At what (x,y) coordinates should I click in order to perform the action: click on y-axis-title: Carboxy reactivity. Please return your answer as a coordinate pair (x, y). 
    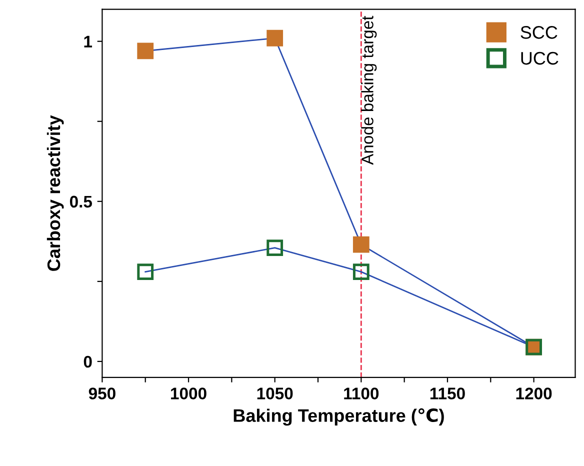
    Looking at the image, I should click on (55, 193).